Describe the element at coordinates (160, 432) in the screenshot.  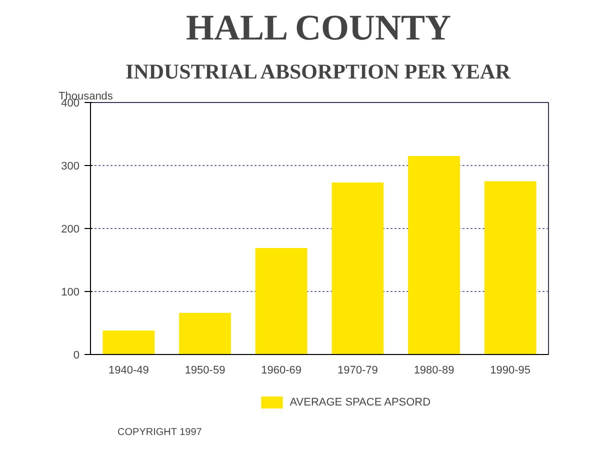
I see `text: COPYRIGHT 1997` at that location.